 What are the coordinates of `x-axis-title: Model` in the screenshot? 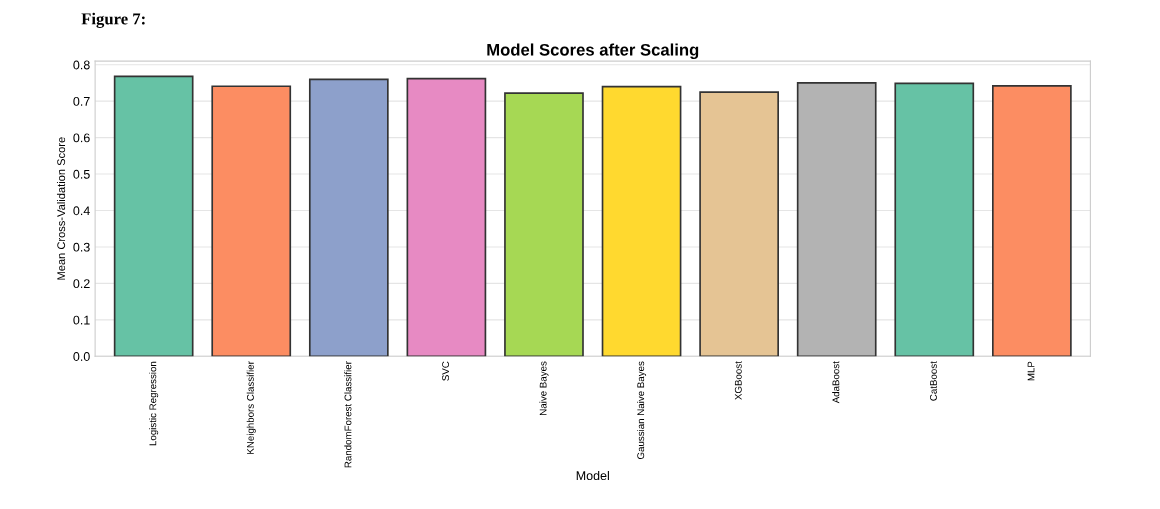 It's located at (592, 475).